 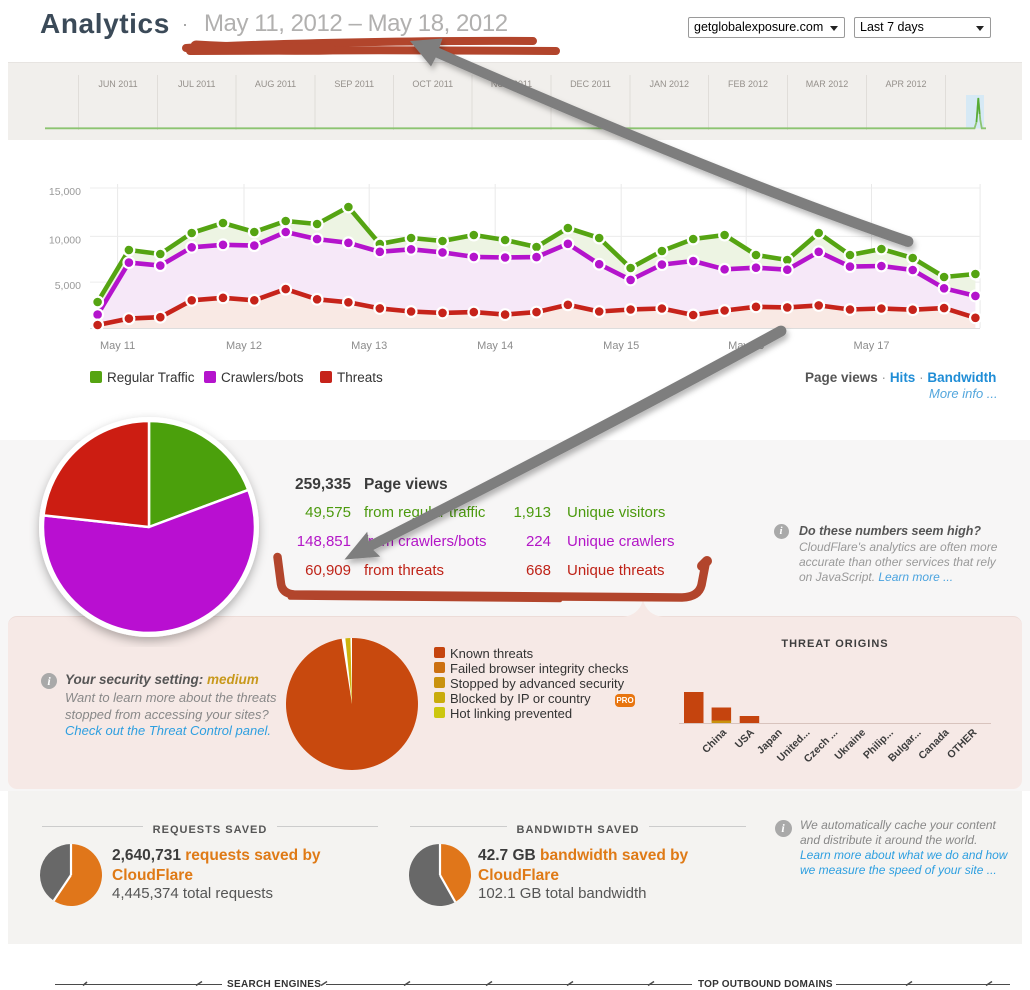 I want to click on svg-text: May 15, so click(x=621, y=346).